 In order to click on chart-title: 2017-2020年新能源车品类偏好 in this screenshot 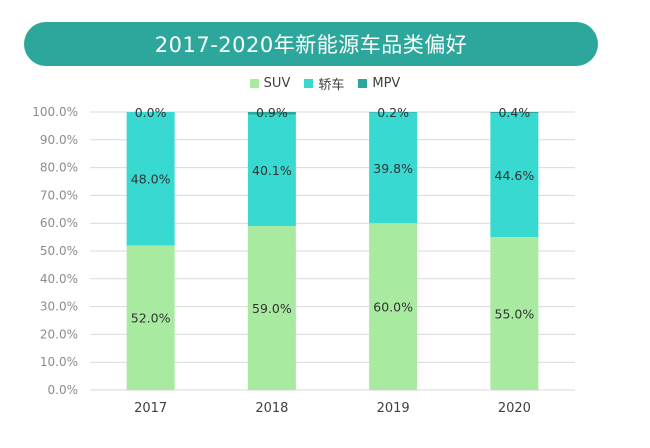, I will do `click(311, 45)`.